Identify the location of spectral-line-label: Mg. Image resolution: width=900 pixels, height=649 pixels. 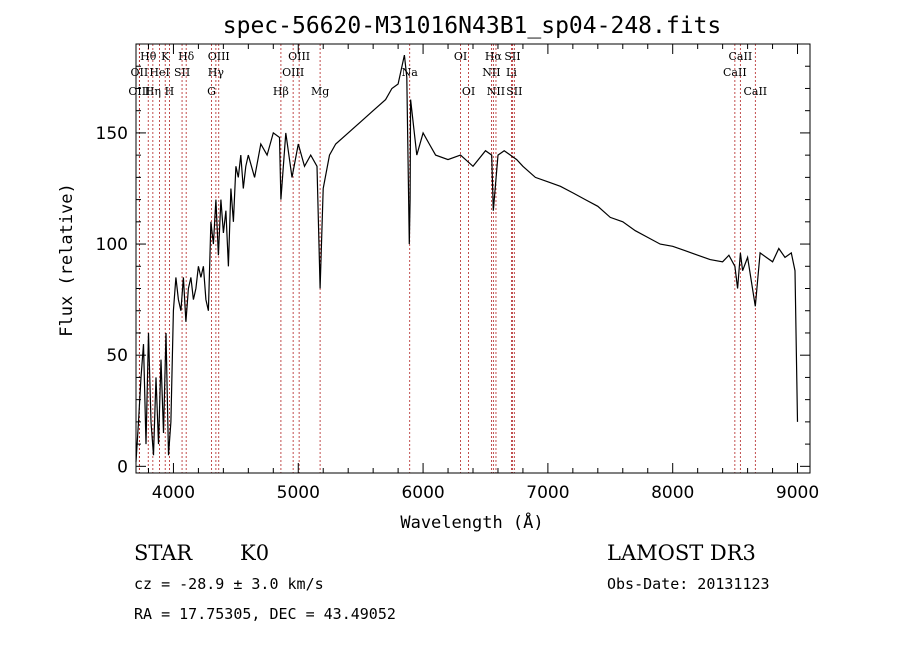
(320, 91).